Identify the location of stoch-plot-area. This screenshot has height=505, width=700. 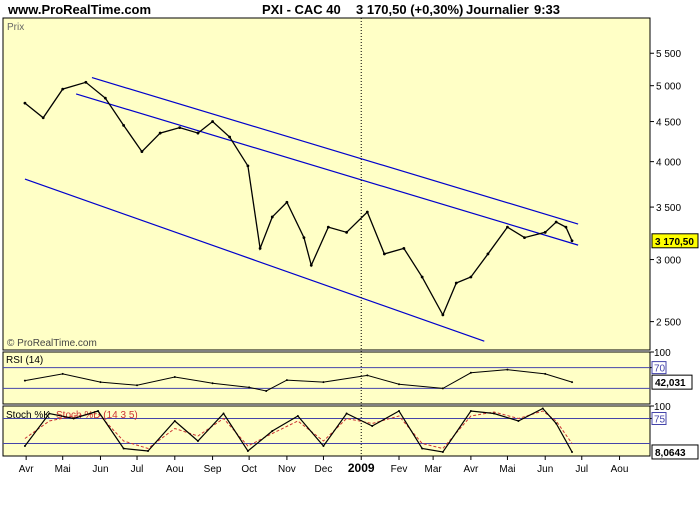
(326, 431).